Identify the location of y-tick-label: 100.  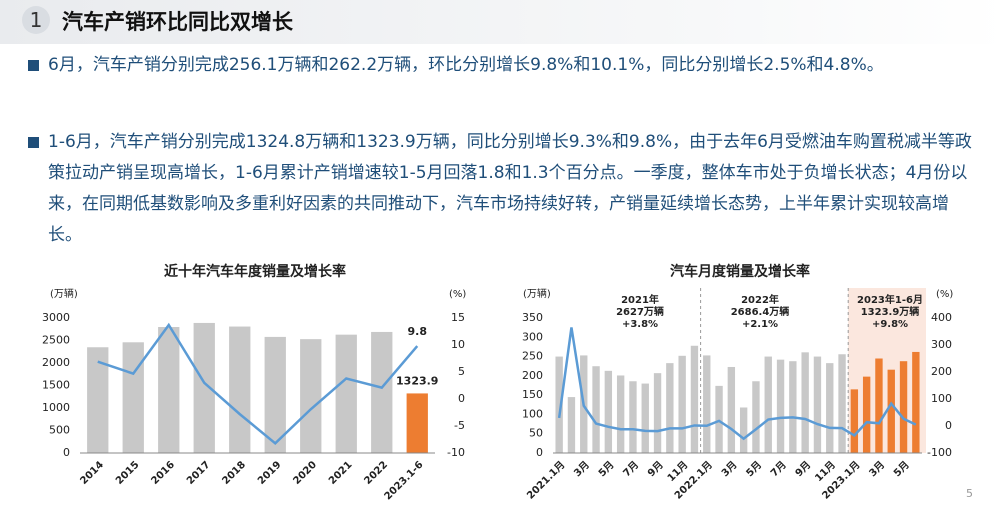
(532, 413).